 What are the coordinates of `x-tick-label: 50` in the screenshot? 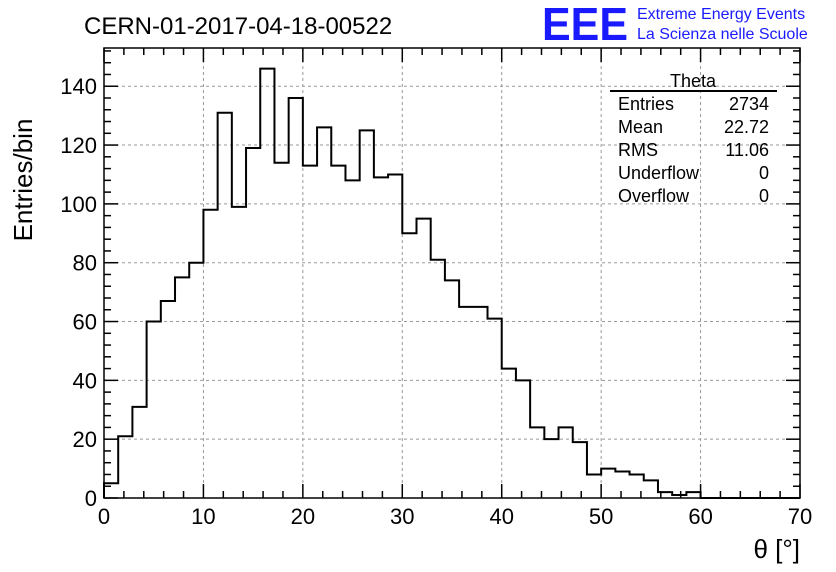 It's located at (601, 516).